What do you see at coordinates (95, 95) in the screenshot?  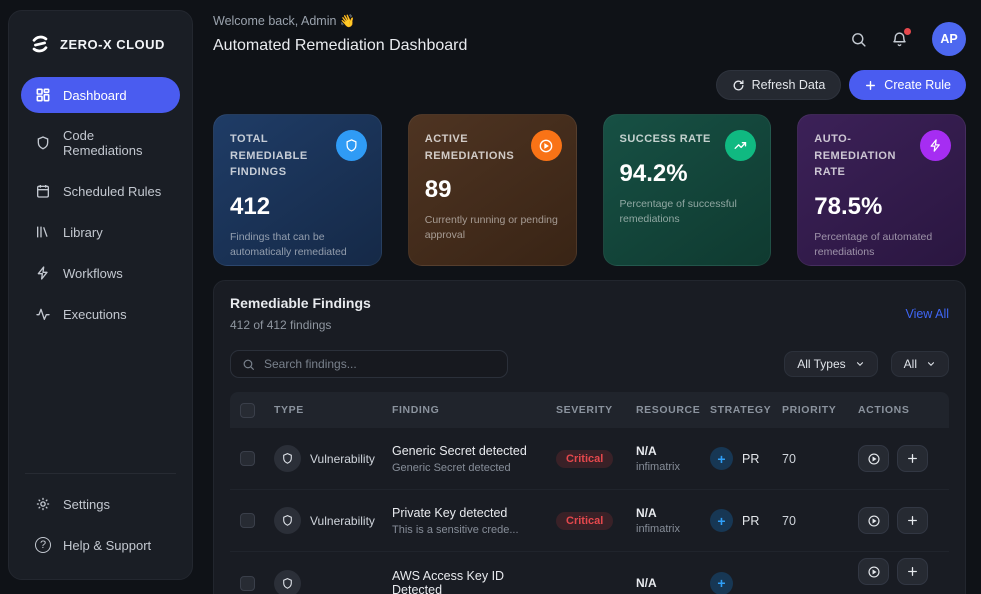 I see `sidebar-item-label: Dashboard` at bounding box center [95, 95].